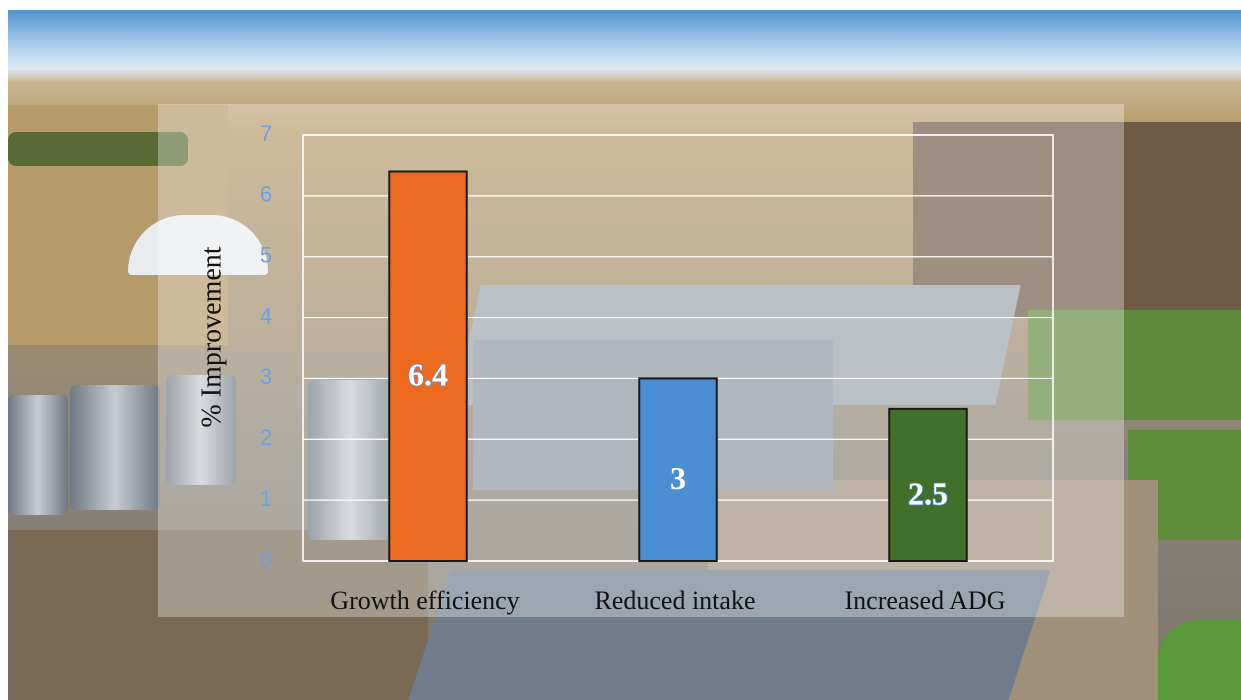 The width and height of the screenshot is (1241, 700). I want to click on y-axis-ticks: 0 1 2 3 4 5 6 7, so click(266, 346).